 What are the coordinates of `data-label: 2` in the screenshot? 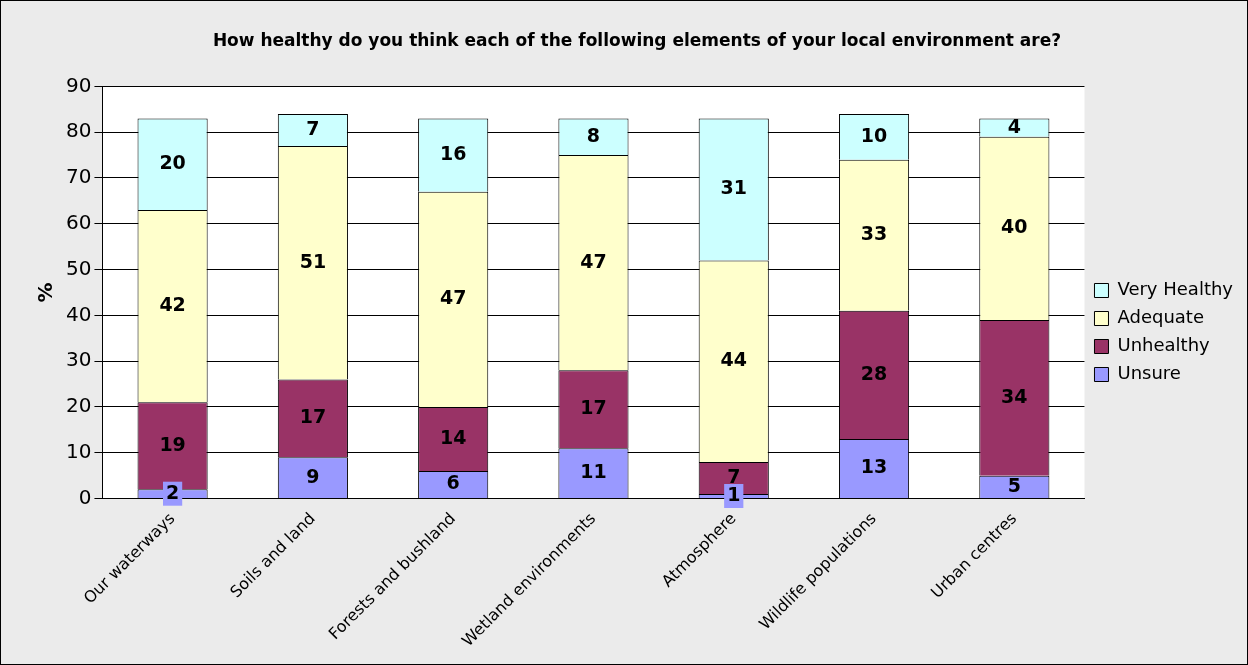 It's located at (172, 491).